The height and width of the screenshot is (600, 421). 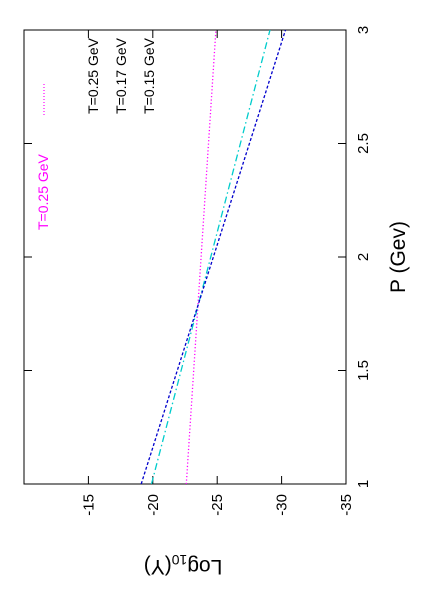 I want to click on y-axis-title-suffix: (Y), so click(x=158, y=566).